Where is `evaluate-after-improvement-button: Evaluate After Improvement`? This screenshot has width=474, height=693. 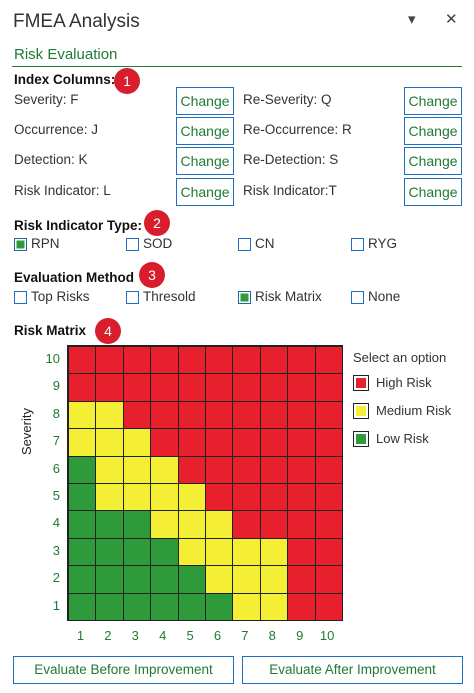
evaluate-after-improvement-button: Evaluate After Improvement is located at coordinates (352, 670).